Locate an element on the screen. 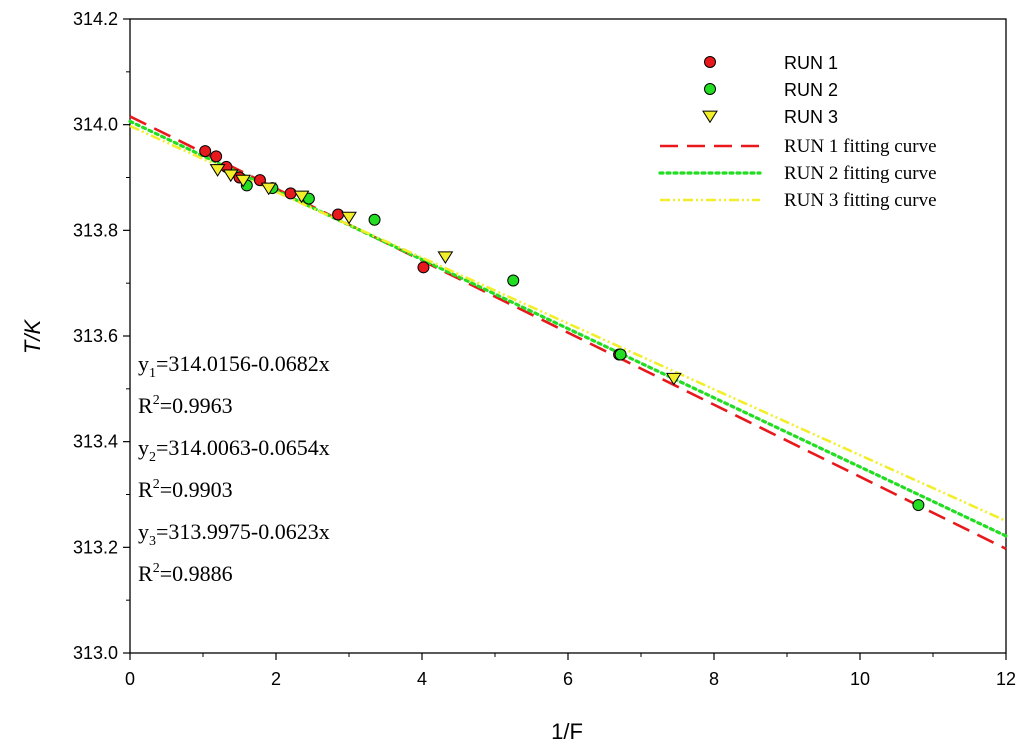 Image resolution: width=1029 pixels, height=752 pixels. equation-subscript: 2 is located at coordinates (152, 457).